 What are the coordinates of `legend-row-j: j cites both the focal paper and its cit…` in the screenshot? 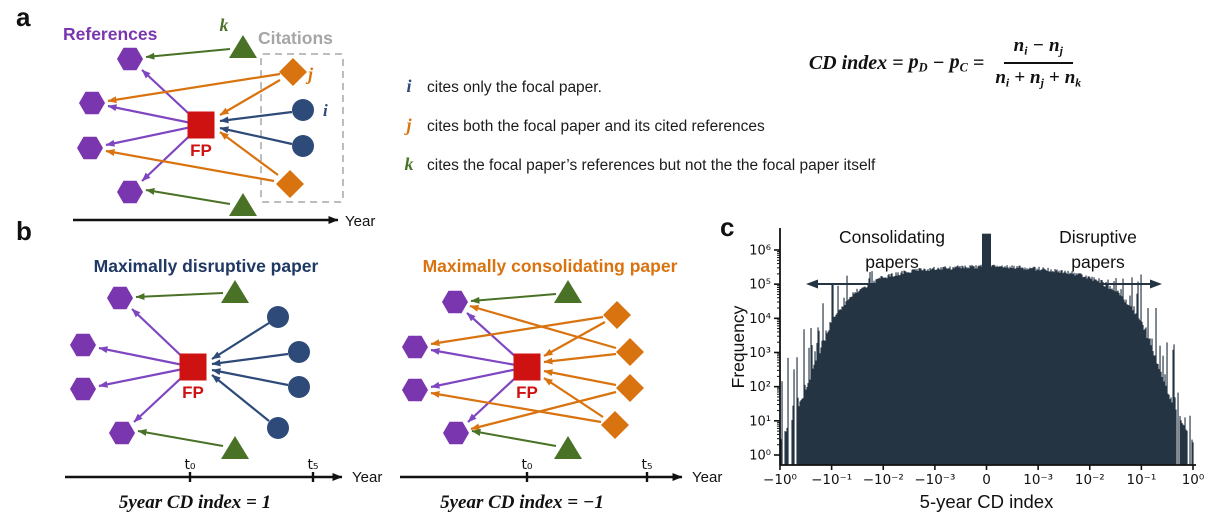 It's located at (637, 126).